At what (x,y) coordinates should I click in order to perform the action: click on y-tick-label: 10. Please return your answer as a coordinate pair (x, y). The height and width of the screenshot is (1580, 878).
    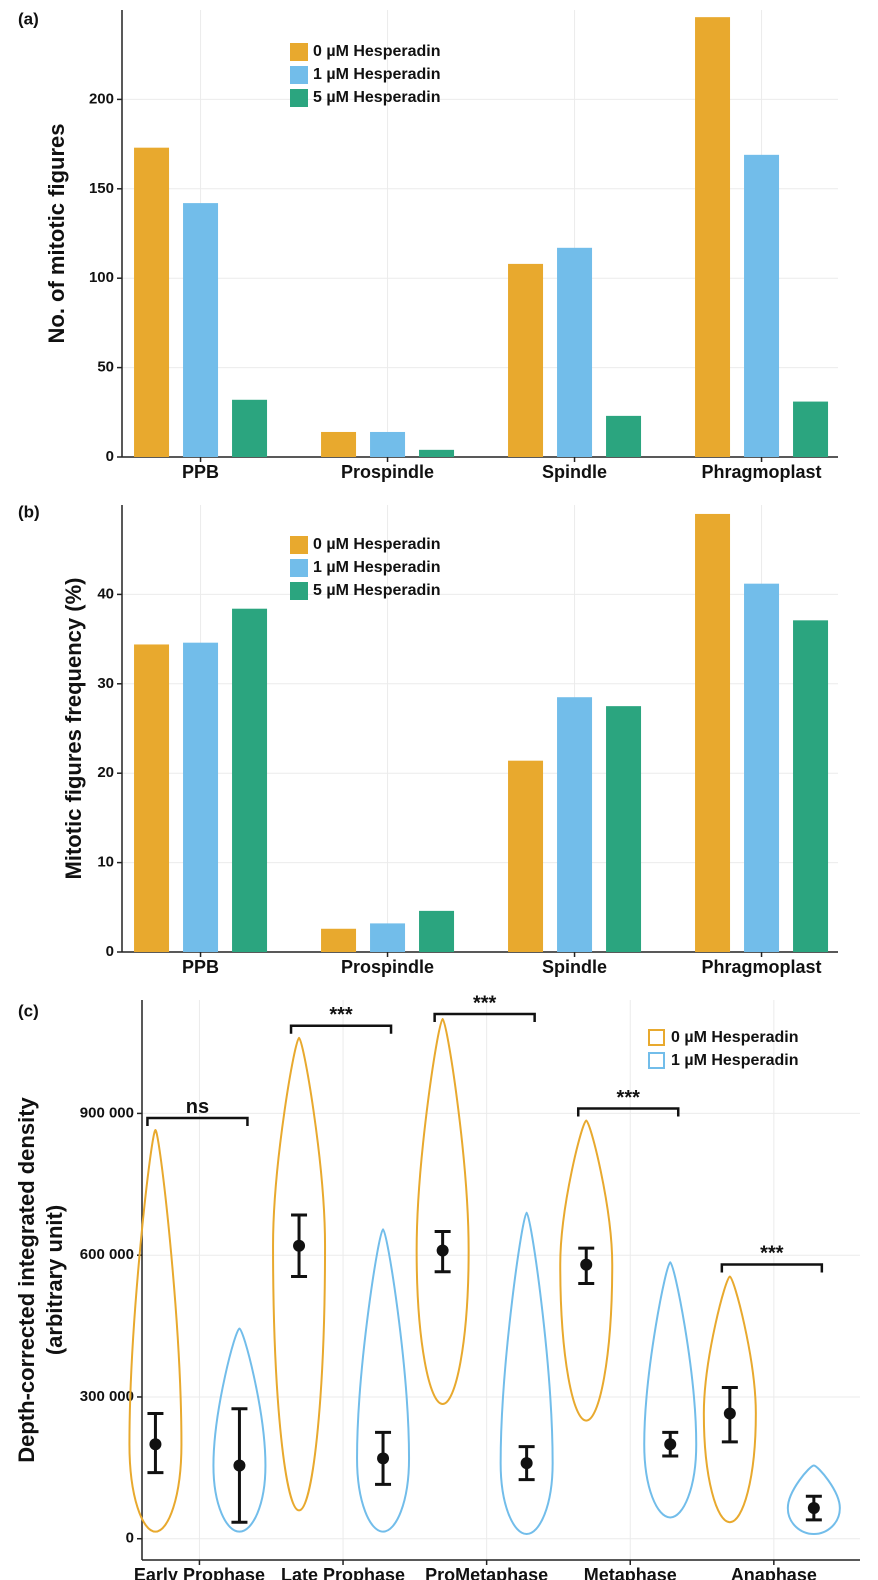
    Looking at the image, I should click on (105, 862).